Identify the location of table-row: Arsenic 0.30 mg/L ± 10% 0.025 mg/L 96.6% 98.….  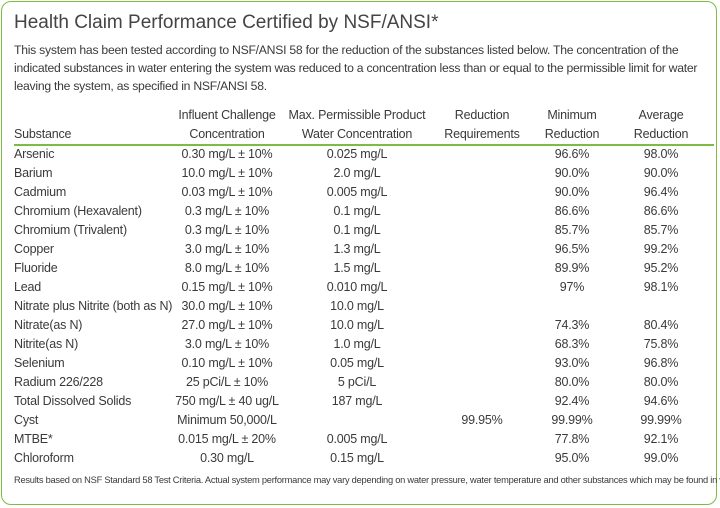
(360, 155).